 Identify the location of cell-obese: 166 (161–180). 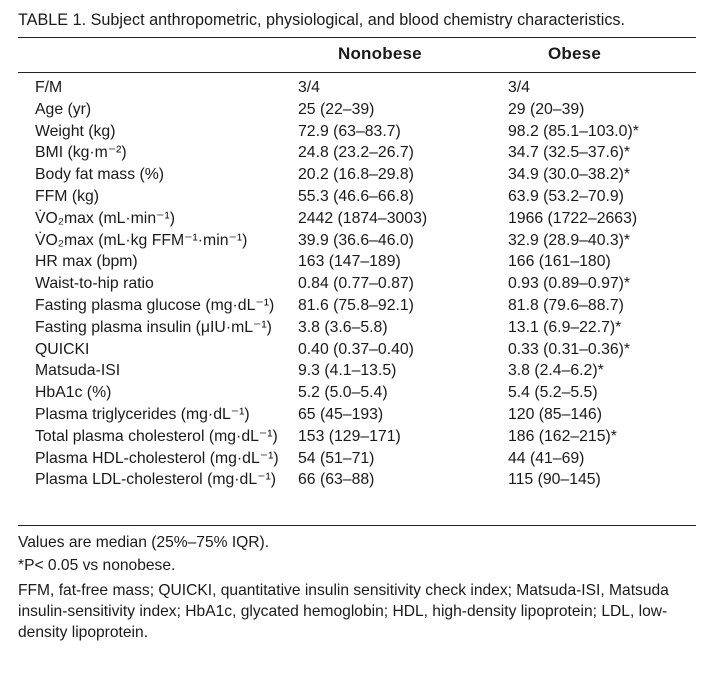
(559, 262).